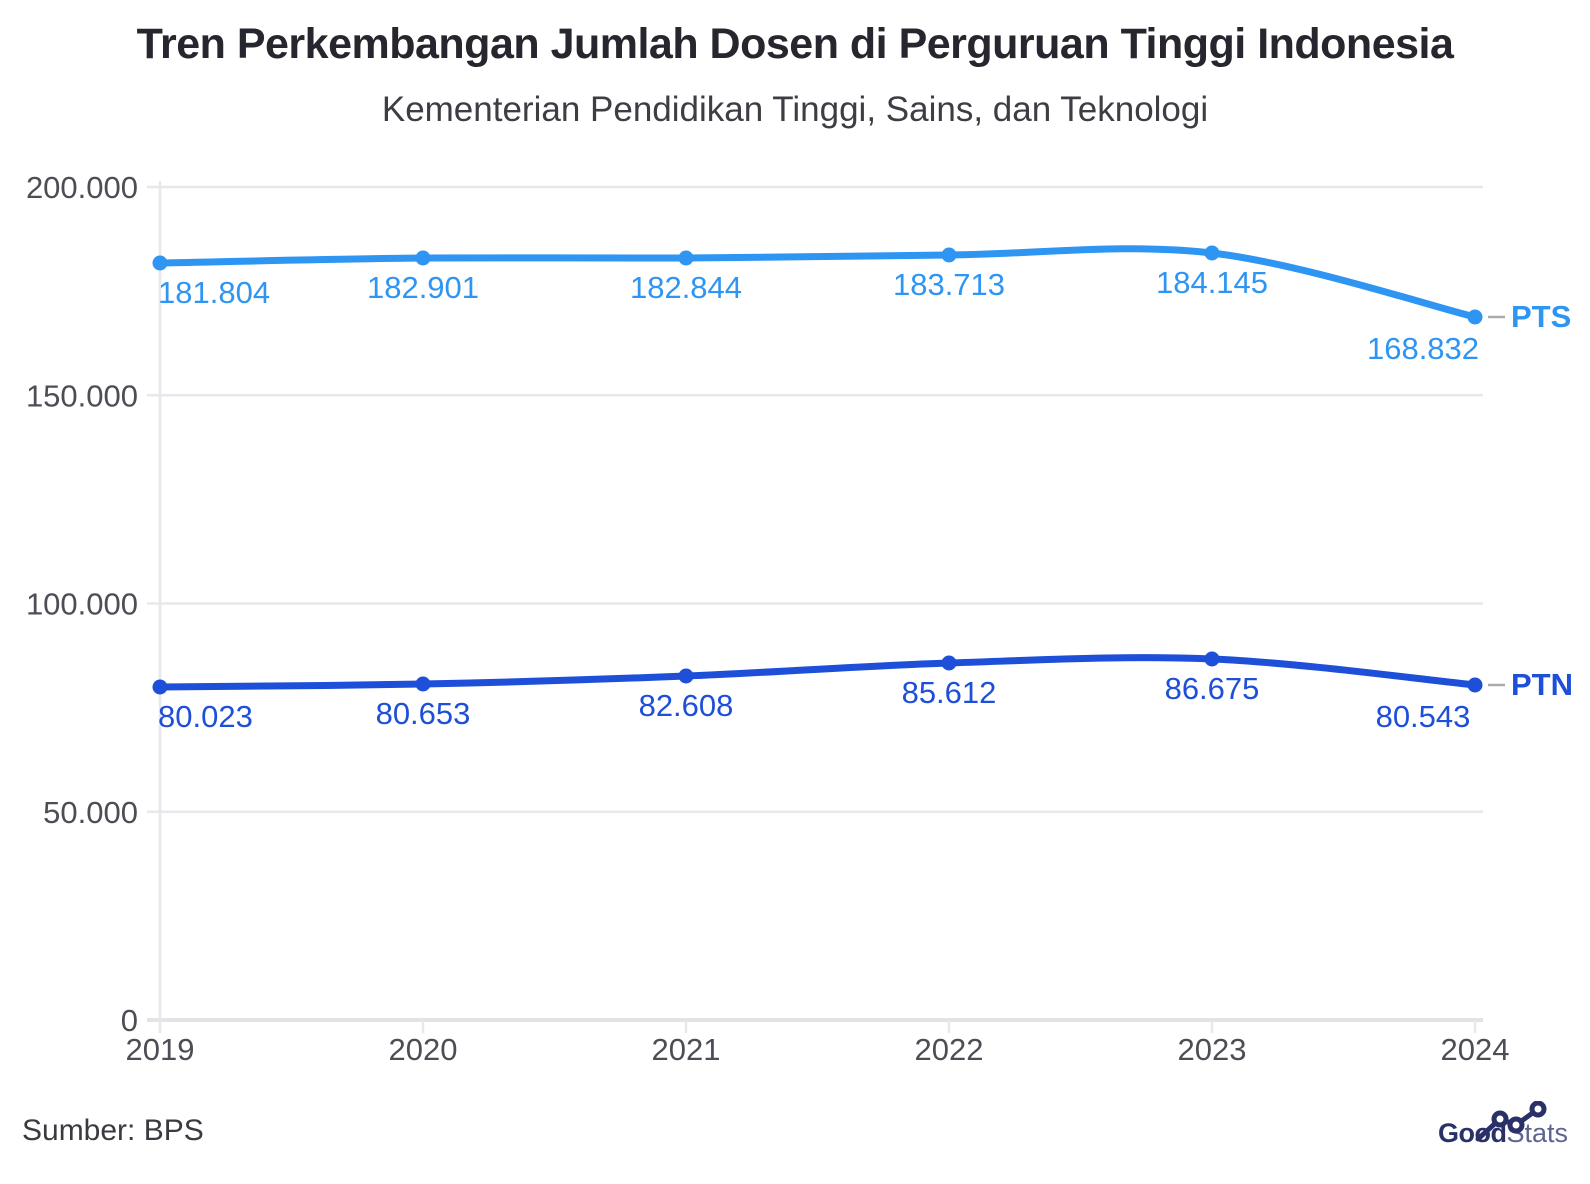 This screenshot has height=1184, width=1590. What do you see at coordinates (1542, 684) in the screenshot?
I see `series-label-ptn: PTN` at bounding box center [1542, 684].